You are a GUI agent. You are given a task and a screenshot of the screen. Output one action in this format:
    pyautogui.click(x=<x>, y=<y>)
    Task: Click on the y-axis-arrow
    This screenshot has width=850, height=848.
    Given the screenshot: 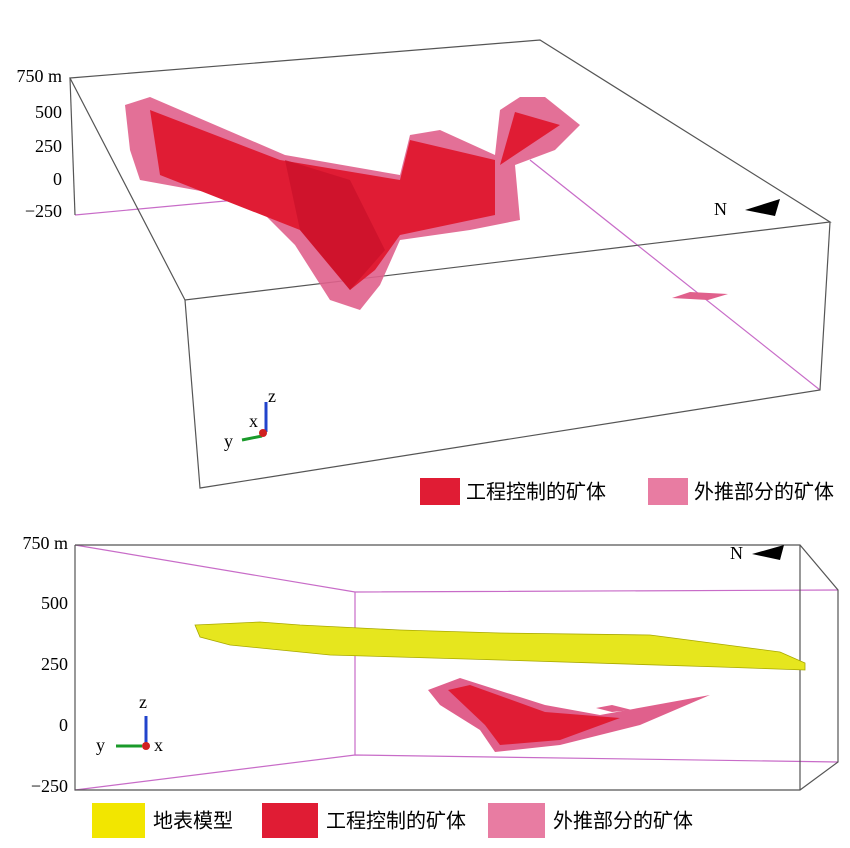 What is the action you would take?
    pyautogui.click(x=252, y=438)
    